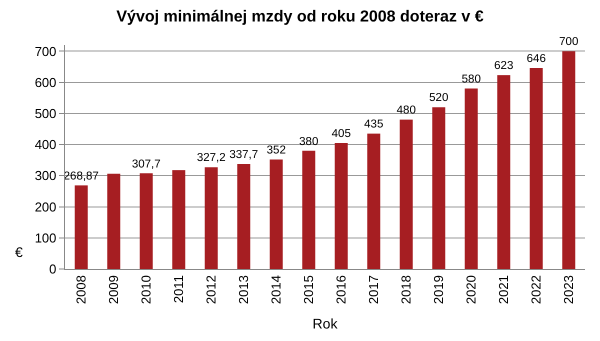 The height and width of the screenshot is (341, 600). I want to click on x-tick-label: 2017, so click(373, 289).